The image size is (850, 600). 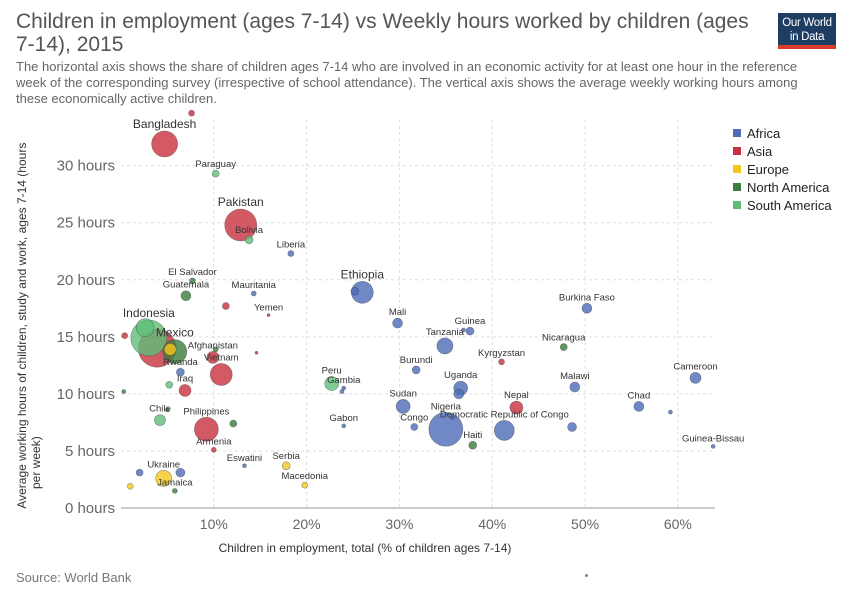 I want to click on point-label: Peru, so click(x=332, y=371).